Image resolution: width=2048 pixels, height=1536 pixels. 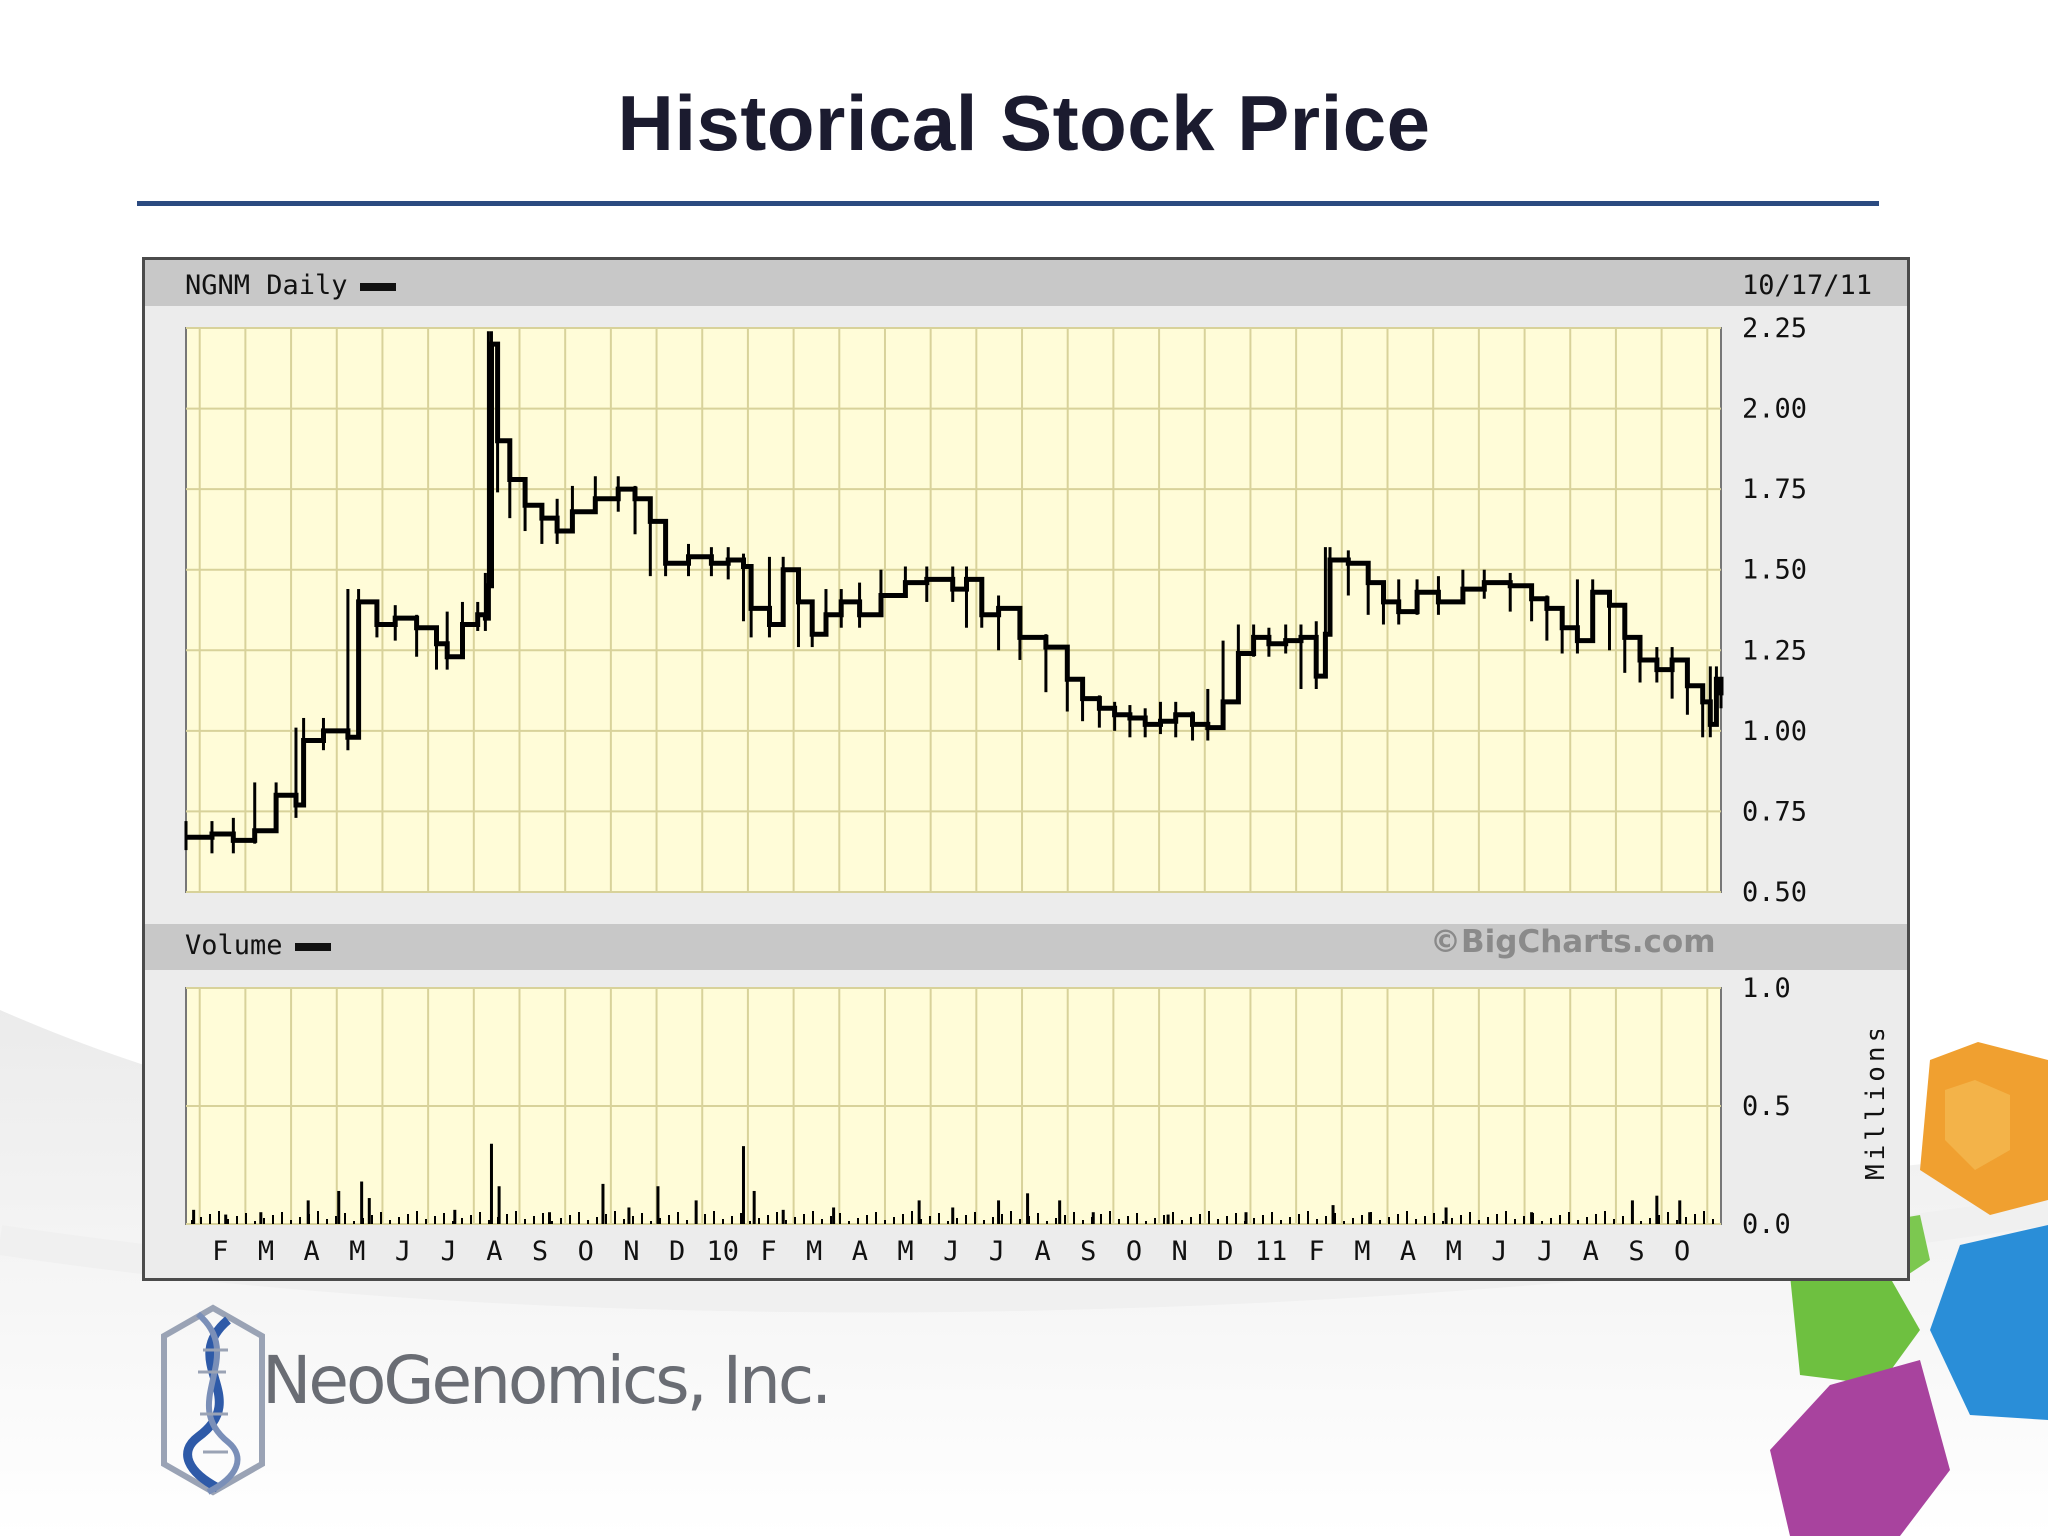 I want to click on volume-legend: Volume, so click(x=258, y=945).